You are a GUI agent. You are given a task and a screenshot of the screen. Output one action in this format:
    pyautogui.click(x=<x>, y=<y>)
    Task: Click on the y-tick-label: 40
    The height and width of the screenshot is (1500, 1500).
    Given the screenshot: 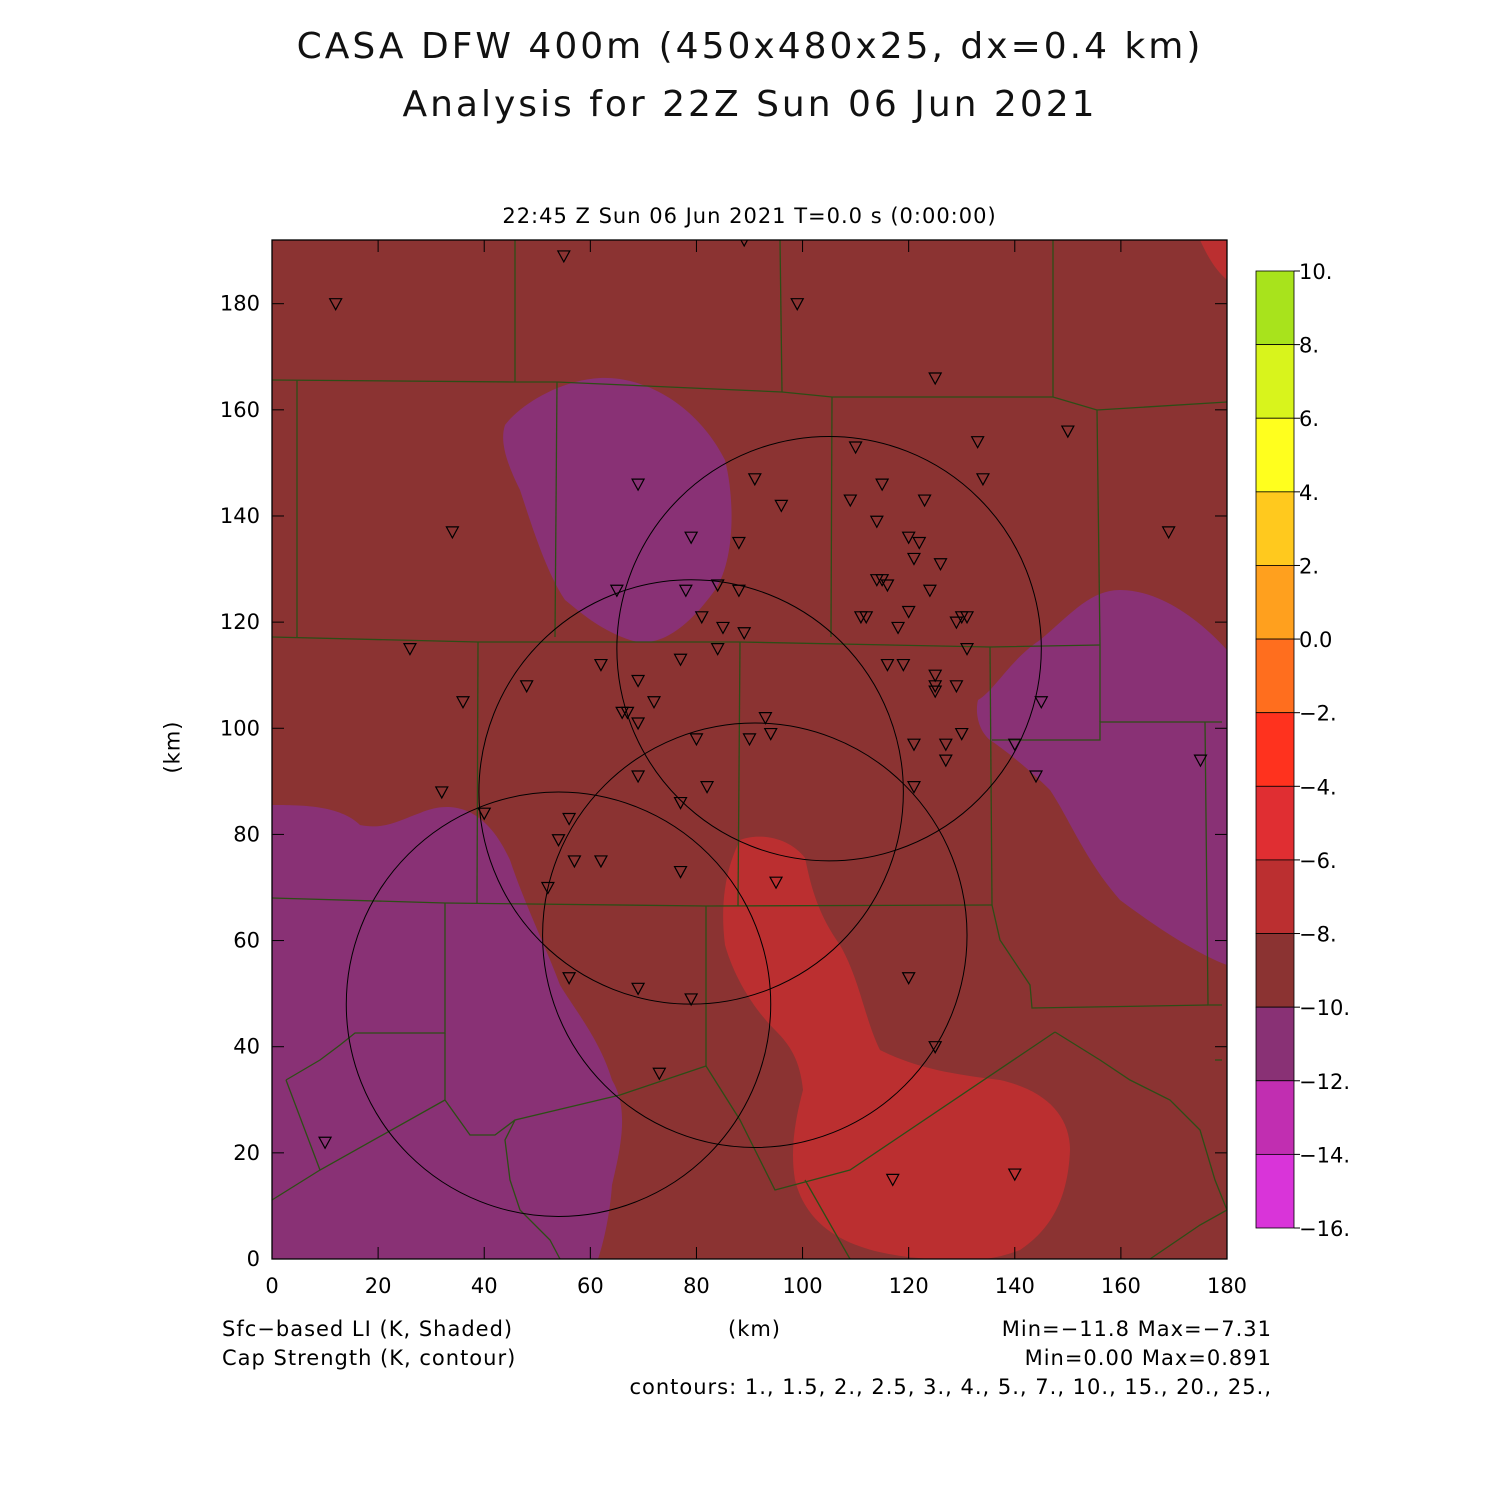 What is the action you would take?
    pyautogui.click(x=246, y=1047)
    